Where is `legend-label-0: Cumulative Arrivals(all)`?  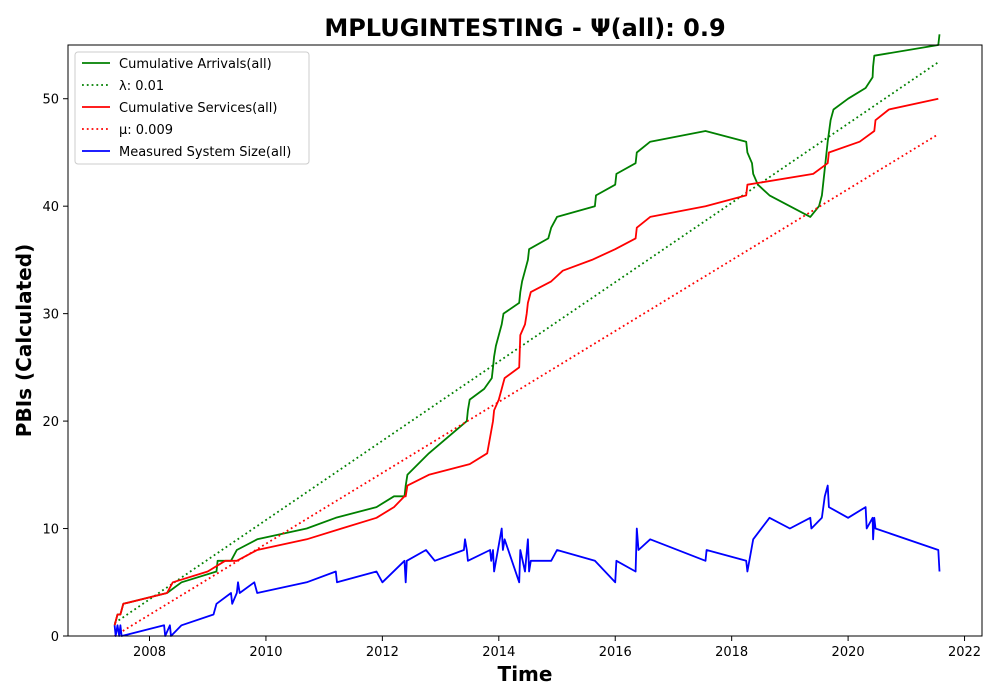 legend-label-0: Cumulative Arrivals(all) is located at coordinates (195, 64).